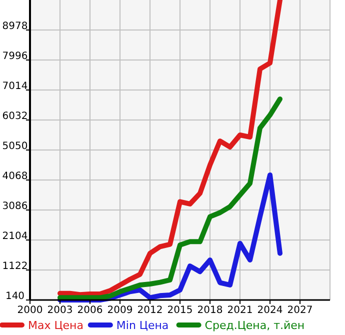 The height and width of the screenshot is (335, 345). What do you see at coordinates (15, 116) in the screenshot?
I see `y-tick-label: 6032` at bounding box center [15, 116].